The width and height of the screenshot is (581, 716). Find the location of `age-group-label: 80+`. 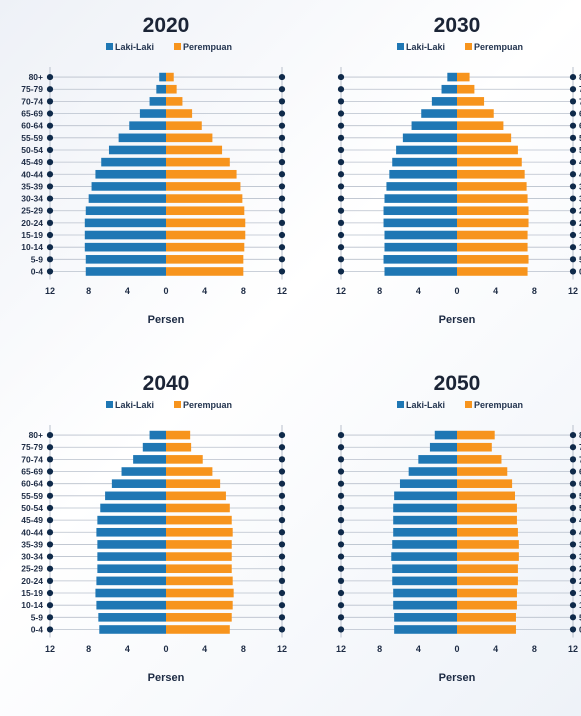

age-group-label: 80+ is located at coordinates (36, 77).